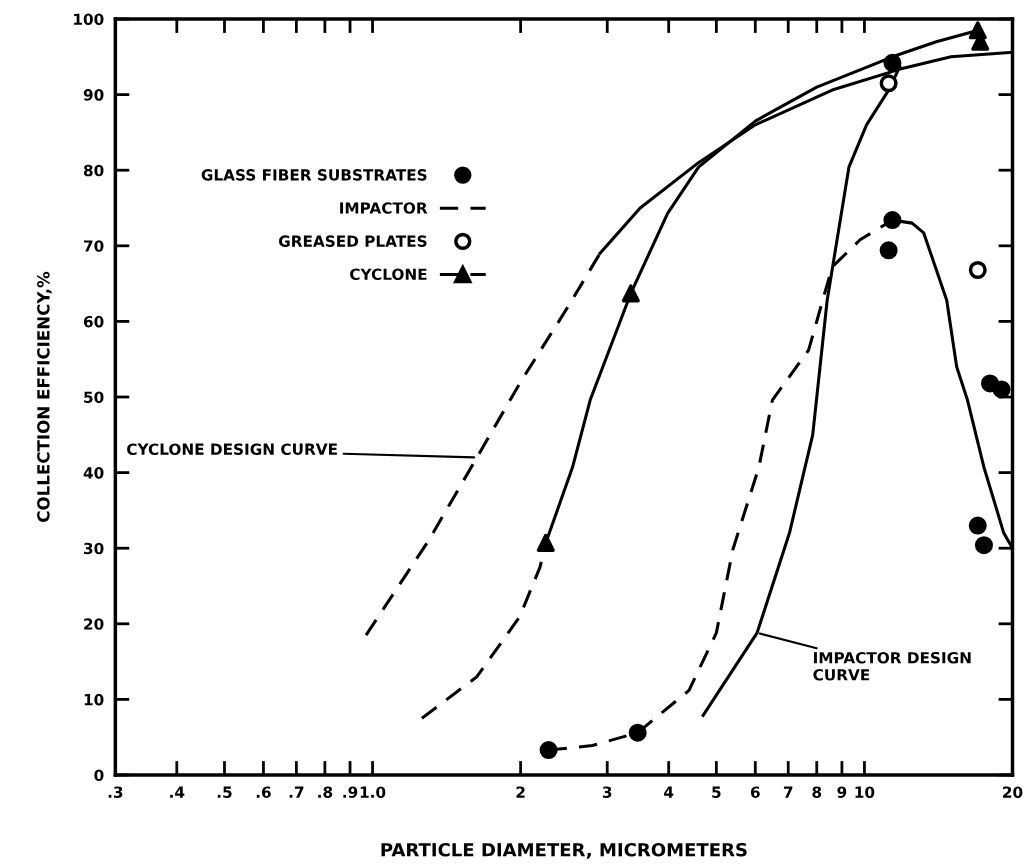 The width and height of the screenshot is (1030, 864). Describe the element at coordinates (93, 170) in the screenshot. I see `y-tick-label: 80` at that location.